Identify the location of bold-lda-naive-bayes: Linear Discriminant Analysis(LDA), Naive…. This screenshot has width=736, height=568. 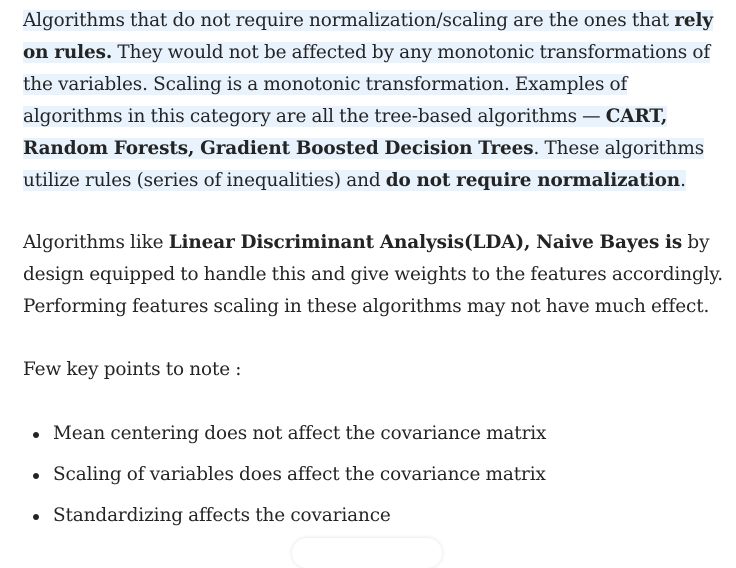
(425, 242).